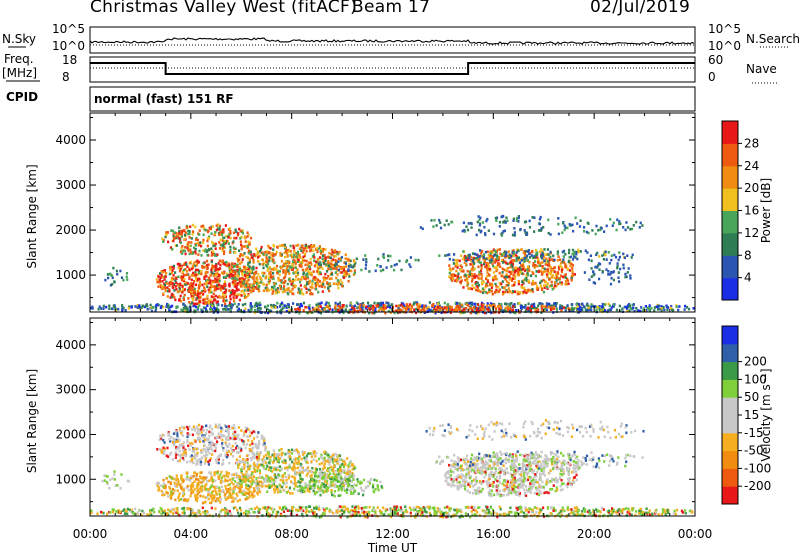 This screenshot has height=554, width=800. What do you see at coordinates (392, 547) in the screenshot?
I see `x-axis-label: Time UT` at bounding box center [392, 547].